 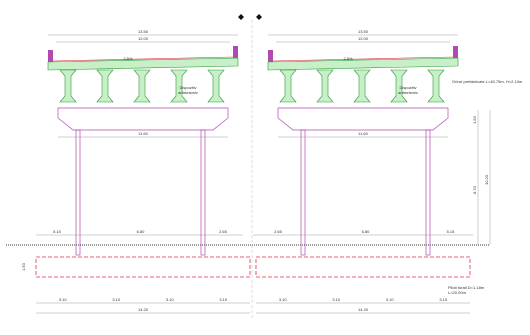 I want to click on label: L=20.00m, so click(x=457, y=292).